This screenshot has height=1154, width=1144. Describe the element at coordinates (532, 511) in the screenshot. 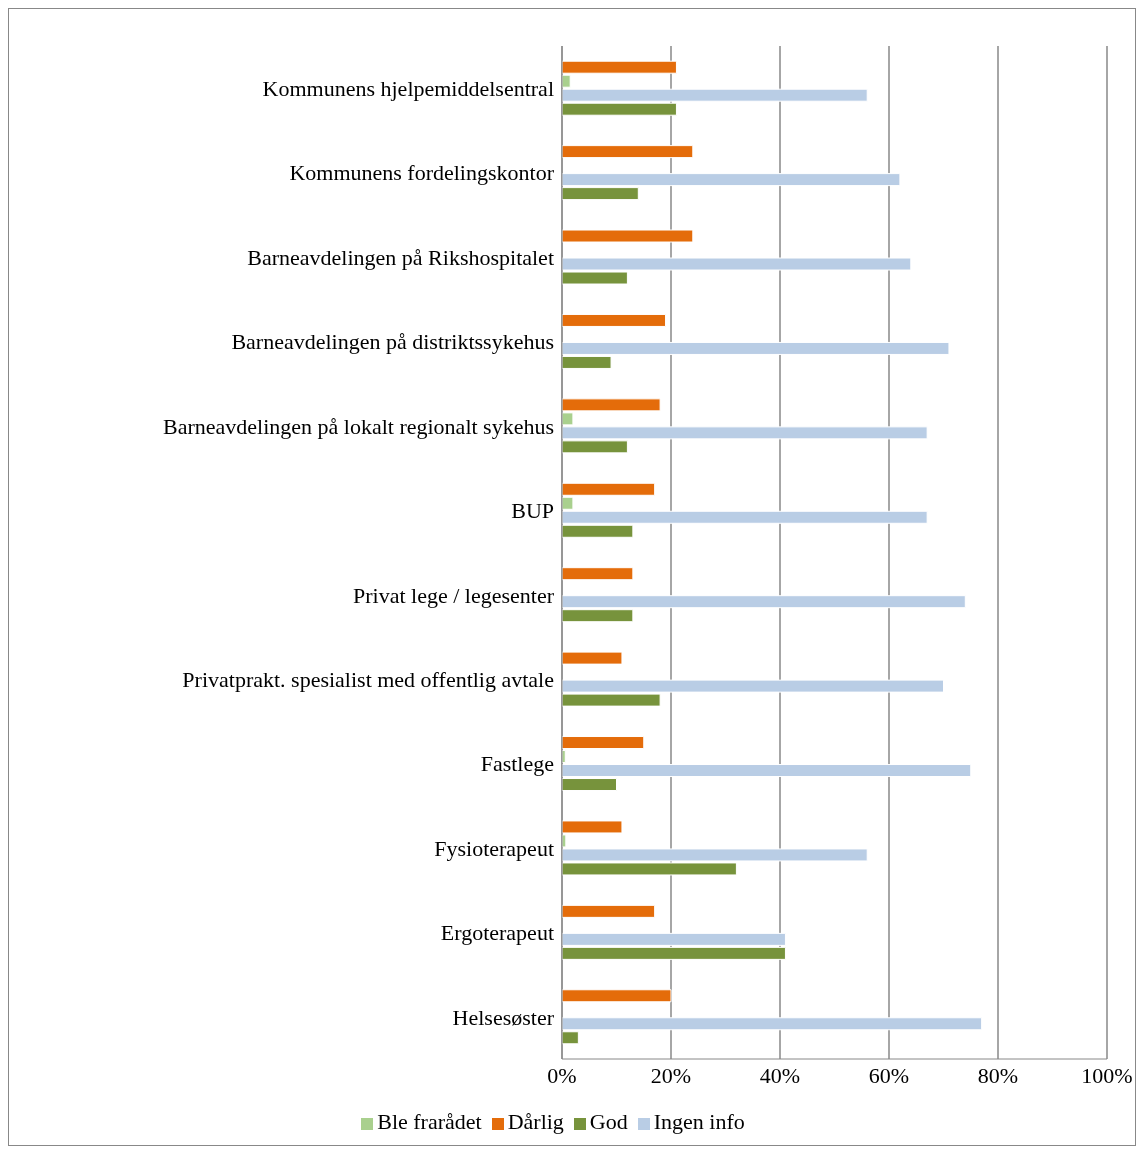

I see `y-tick-label: BUP` at that location.